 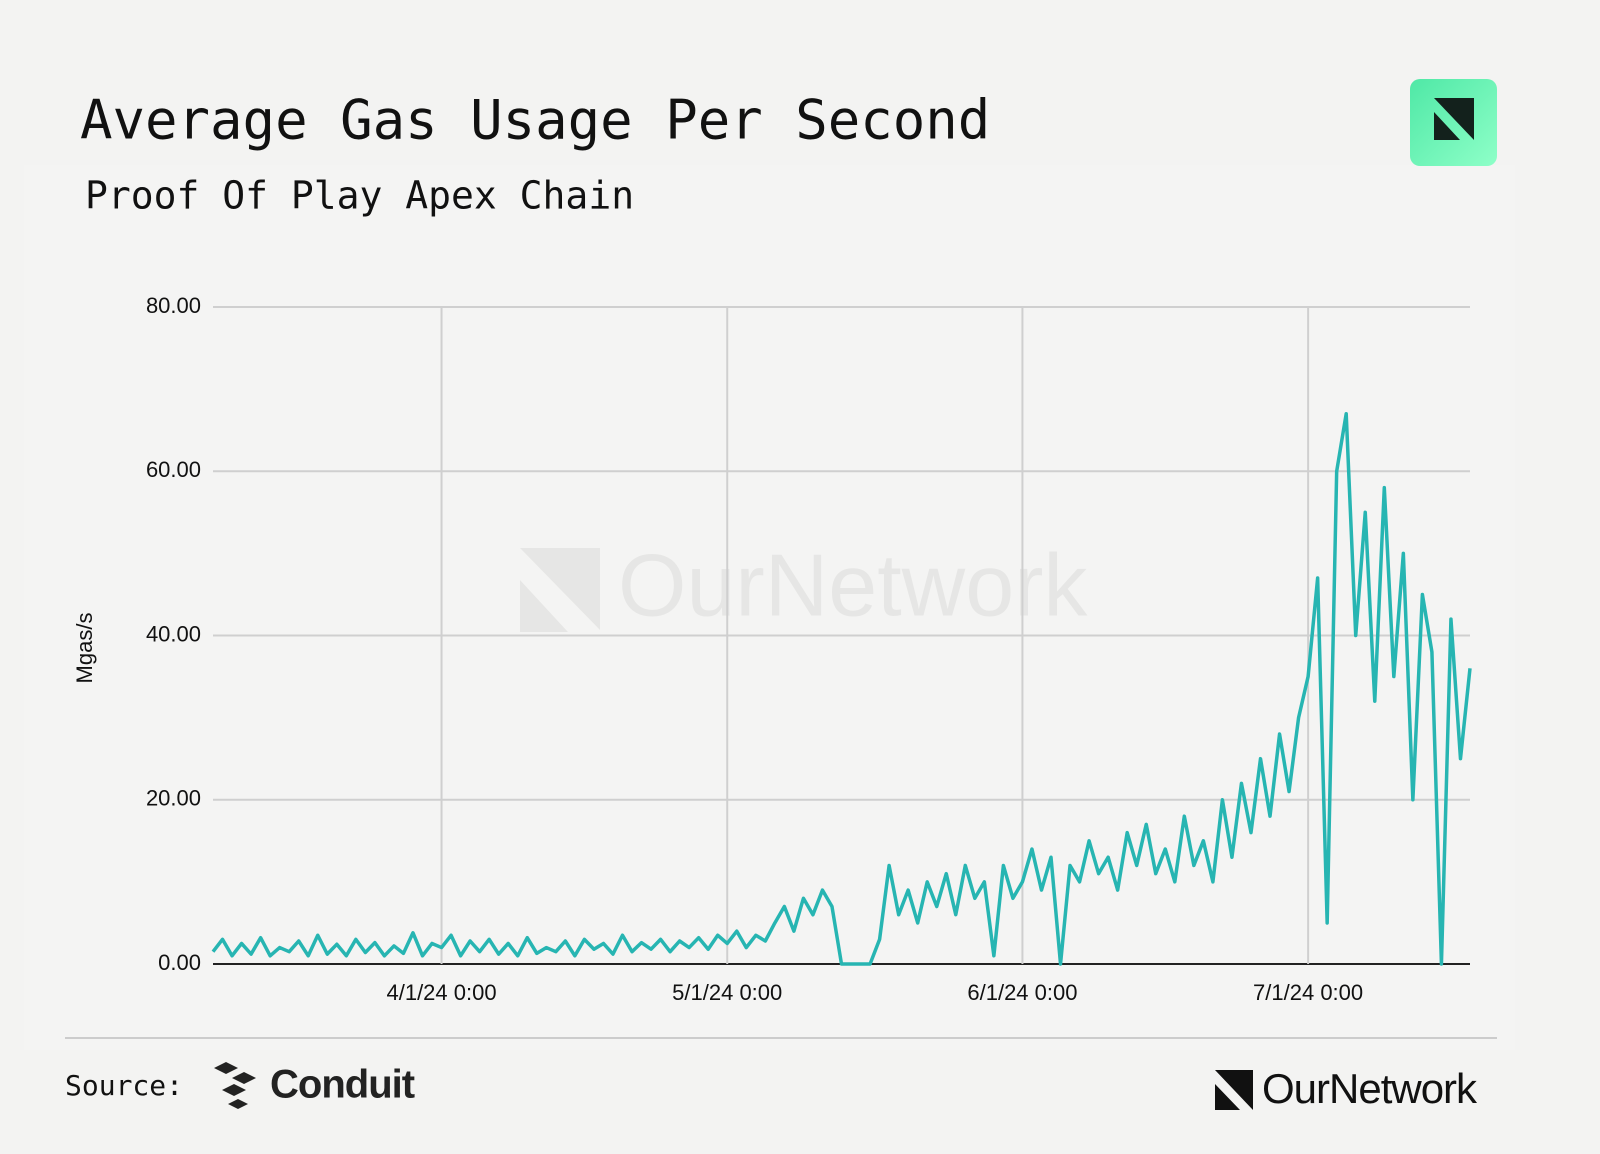 I want to click on title: Average Gas Usage Per Second, so click(x=535, y=120).